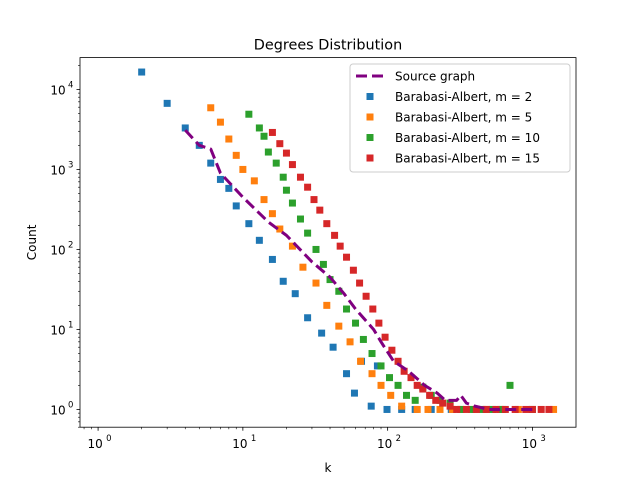  I want to click on x-tick-exponent: 3, so click(542, 439).